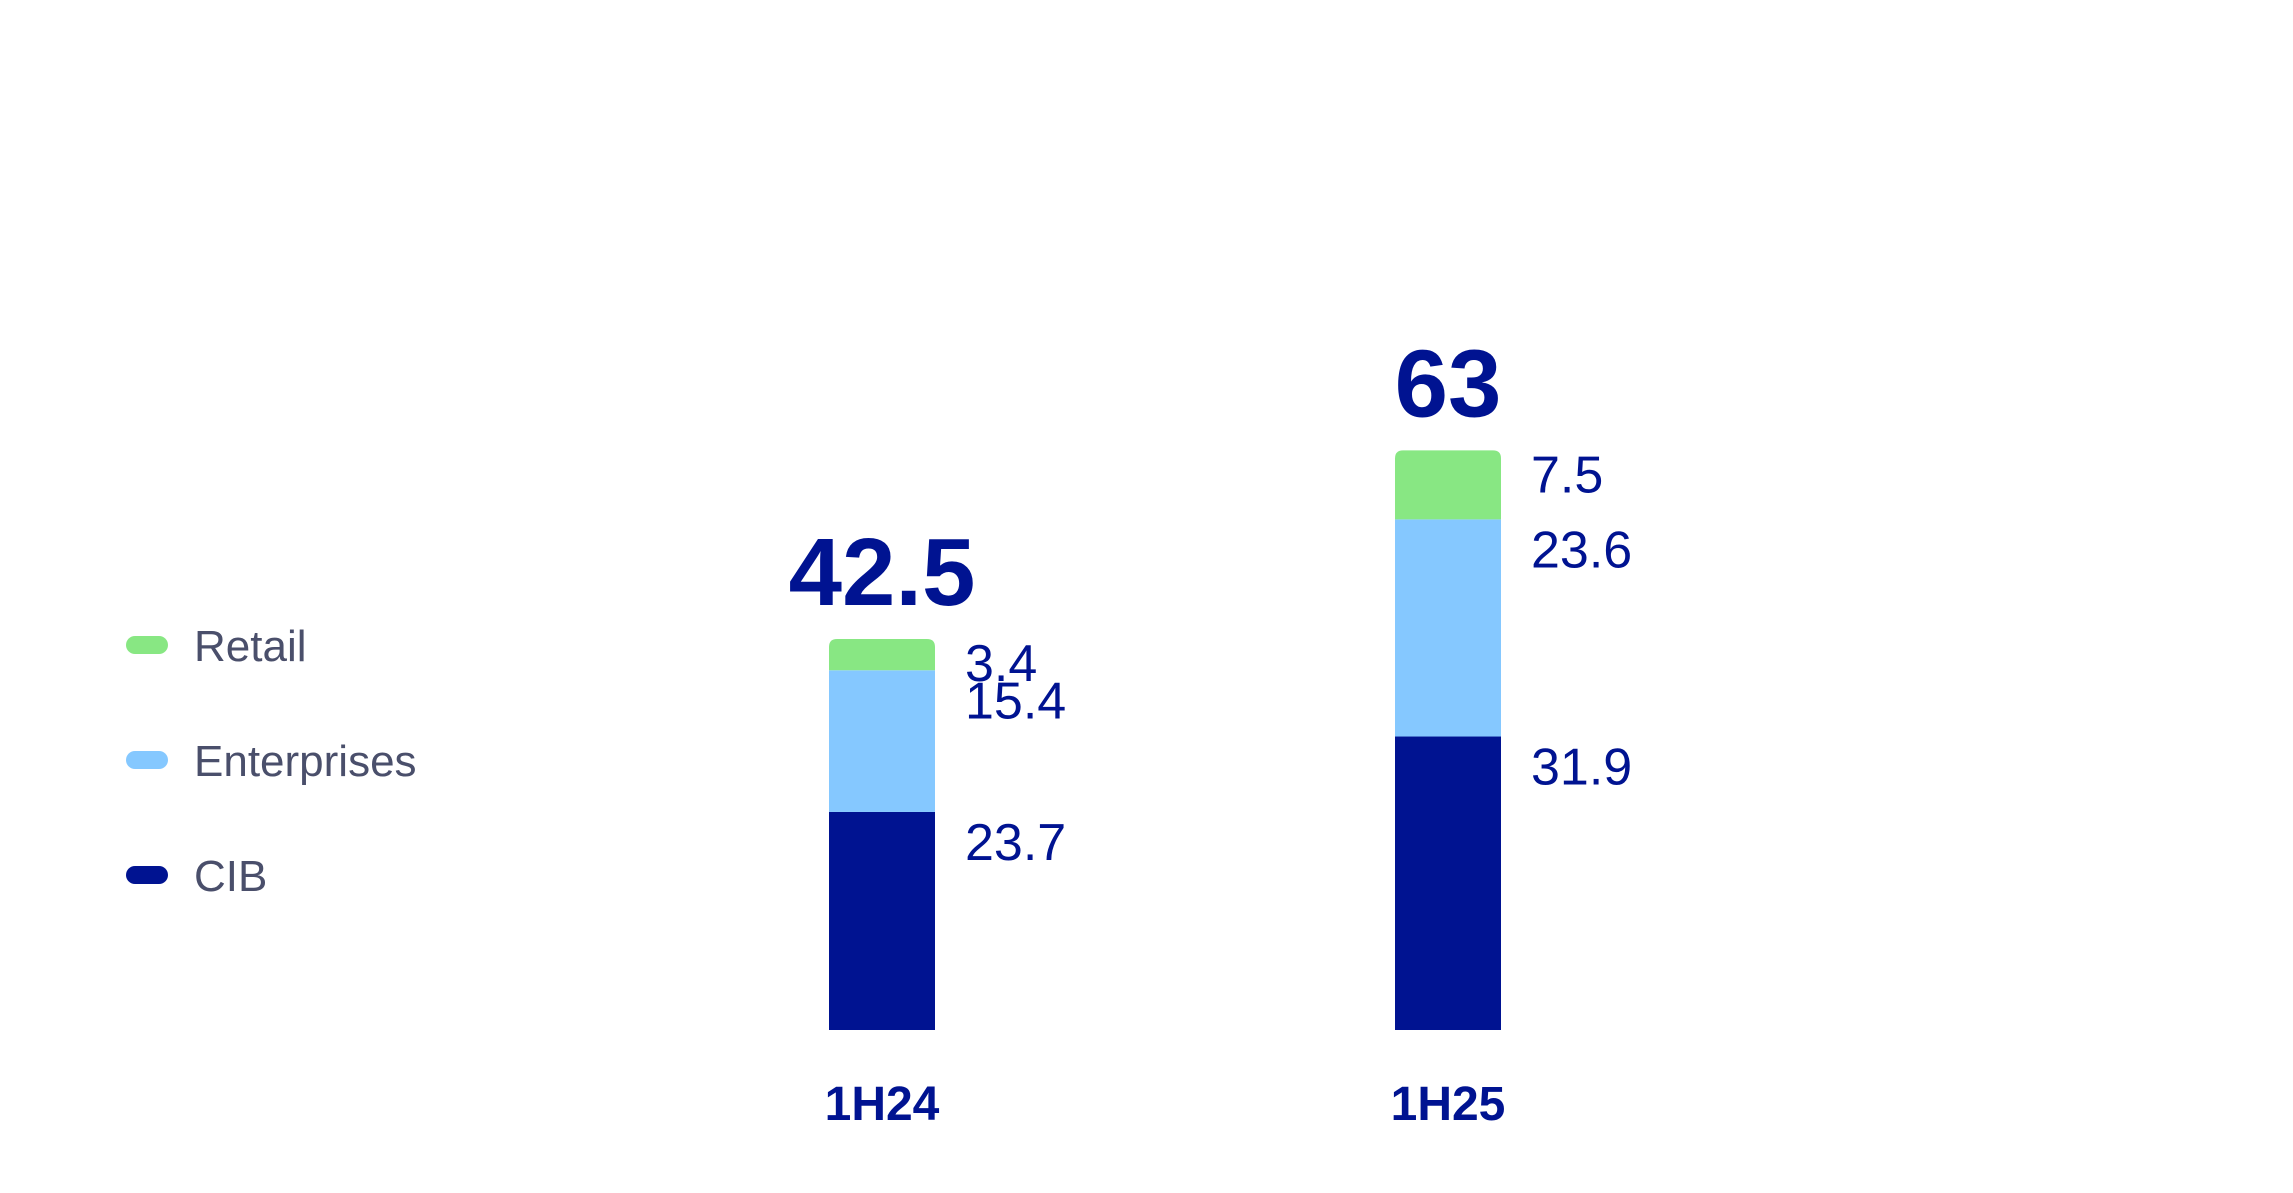 This screenshot has height=1193, width=2293. Describe the element at coordinates (882, 655) in the screenshot. I see `bar-segment-retail-1h24` at that location.